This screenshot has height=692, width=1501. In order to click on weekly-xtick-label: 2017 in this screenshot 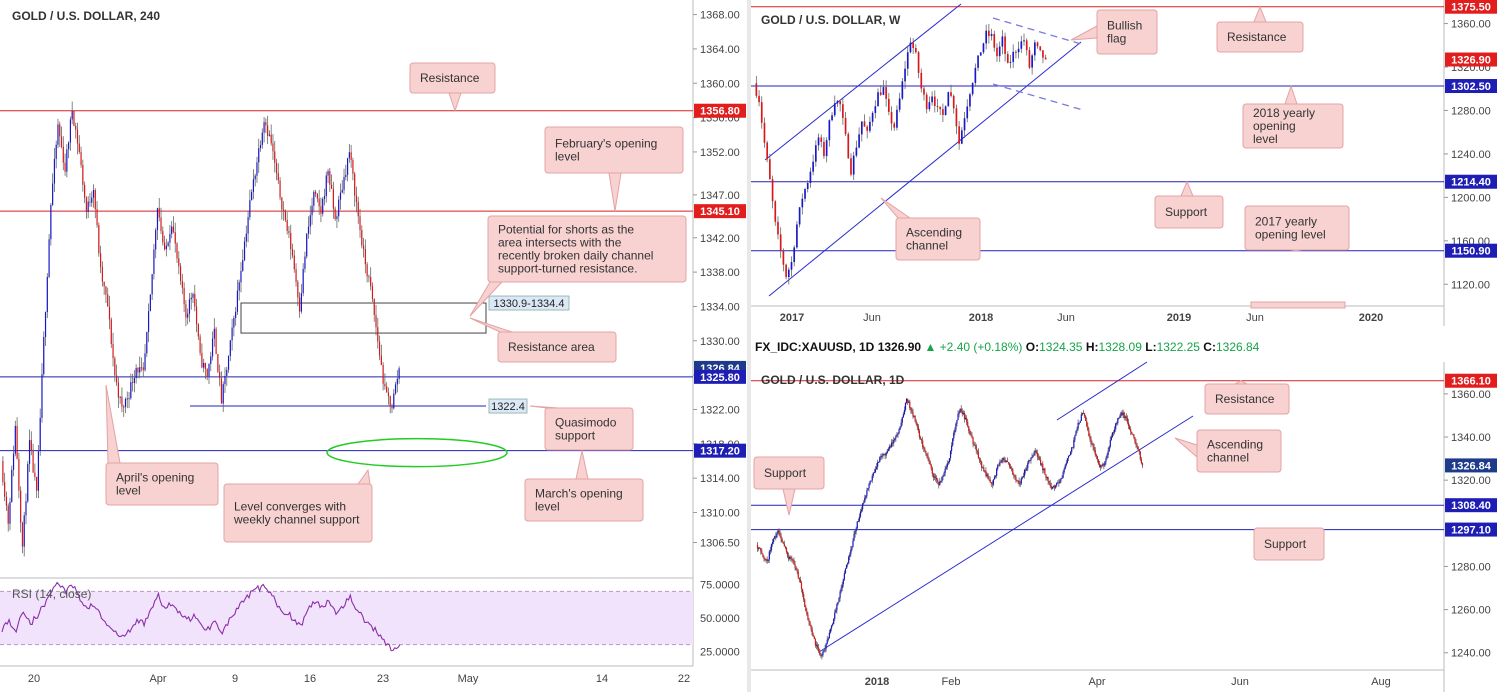, I will do `click(792, 318)`.